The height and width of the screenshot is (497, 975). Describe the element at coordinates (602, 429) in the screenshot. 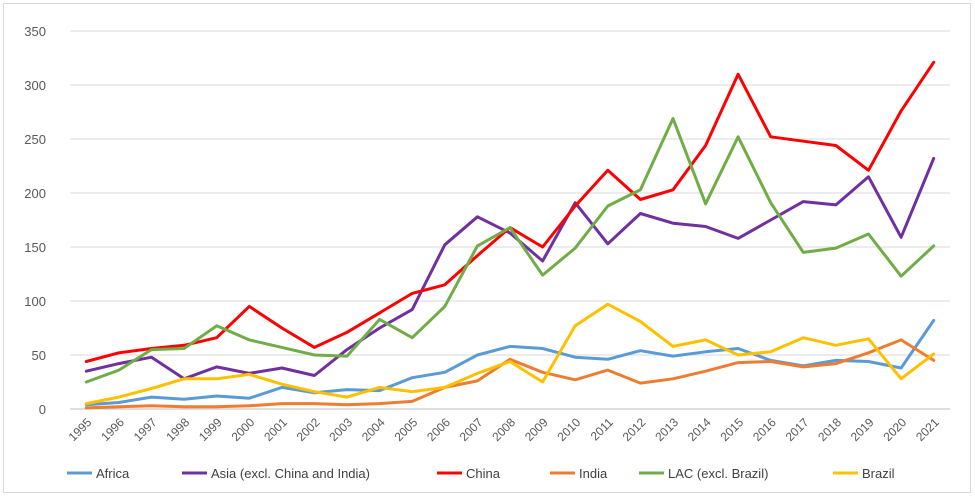

I see `x-tick-label: 2011` at that location.